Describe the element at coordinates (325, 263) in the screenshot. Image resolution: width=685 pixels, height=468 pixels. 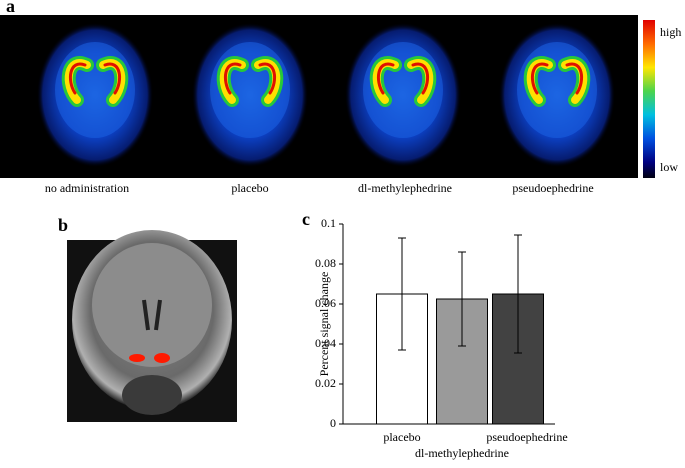
I see `y-tick-label: 0.08` at that location.